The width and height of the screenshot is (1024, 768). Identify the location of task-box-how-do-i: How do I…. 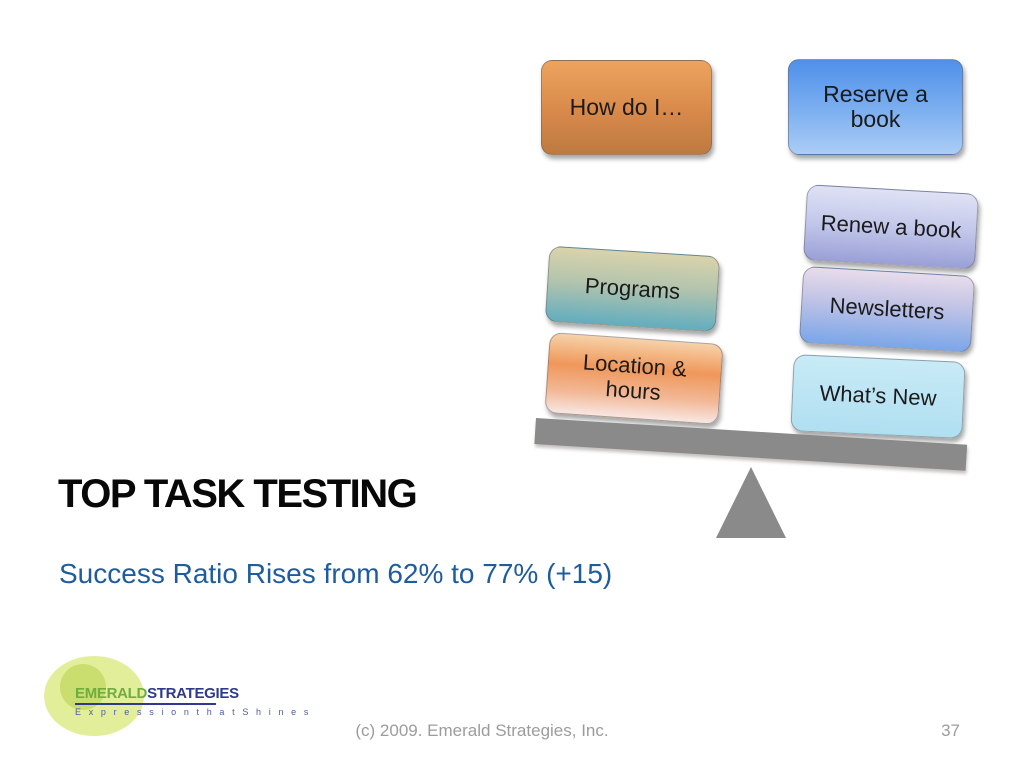
(626, 107).